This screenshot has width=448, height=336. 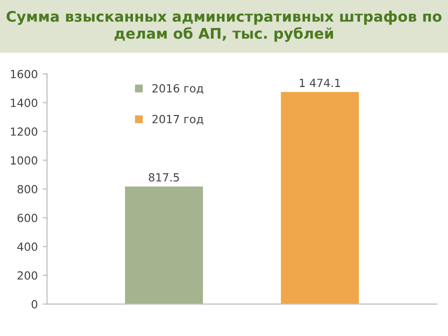 What do you see at coordinates (35, 304) in the screenshot?
I see `y-tick-label: 0` at bounding box center [35, 304].